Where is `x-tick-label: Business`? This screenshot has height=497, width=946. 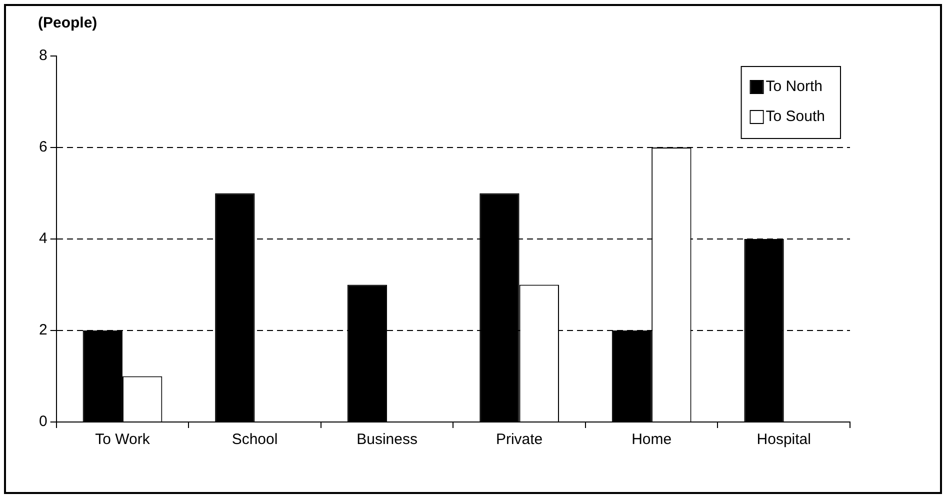
x-tick-label: Business is located at coordinates (387, 439).